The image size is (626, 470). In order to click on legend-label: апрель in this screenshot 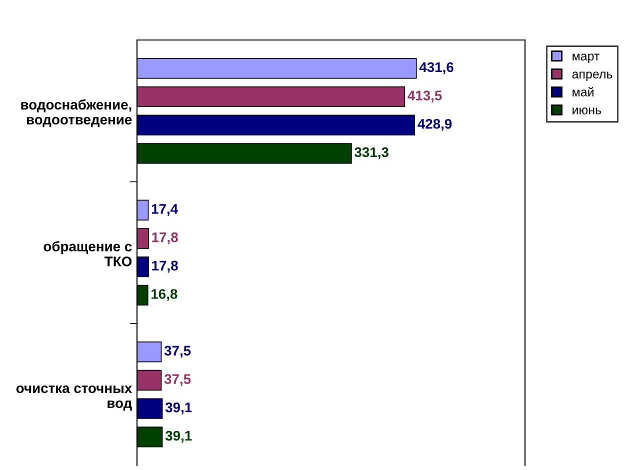, I will do `click(592, 76)`.